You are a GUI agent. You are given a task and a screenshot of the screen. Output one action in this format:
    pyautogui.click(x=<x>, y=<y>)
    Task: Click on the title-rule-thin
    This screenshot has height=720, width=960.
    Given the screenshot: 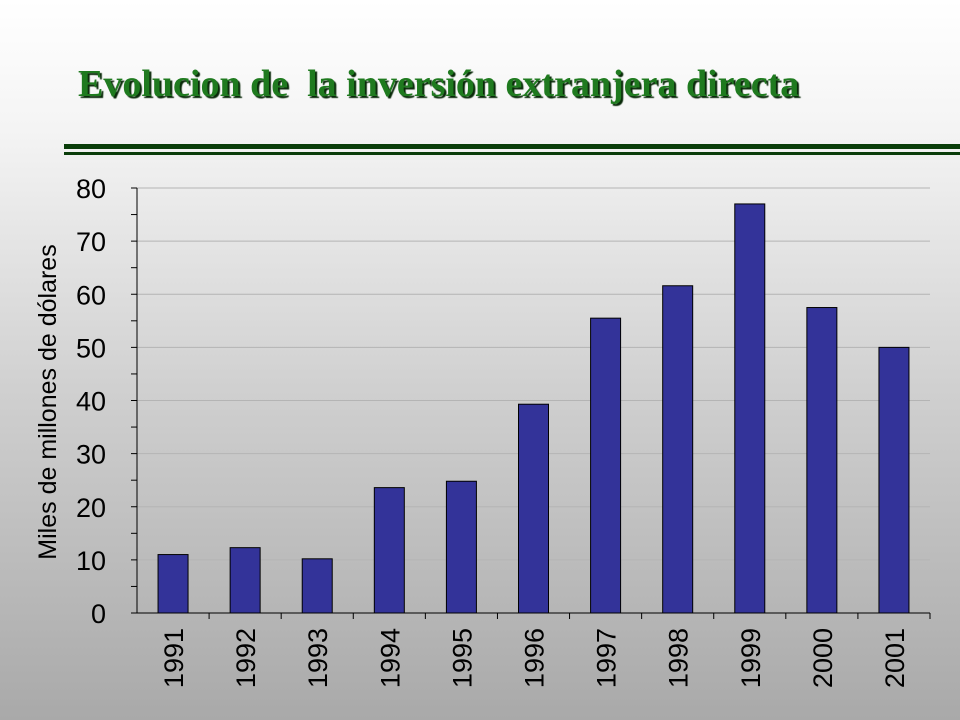 What is the action you would take?
    pyautogui.click(x=512, y=153)
    